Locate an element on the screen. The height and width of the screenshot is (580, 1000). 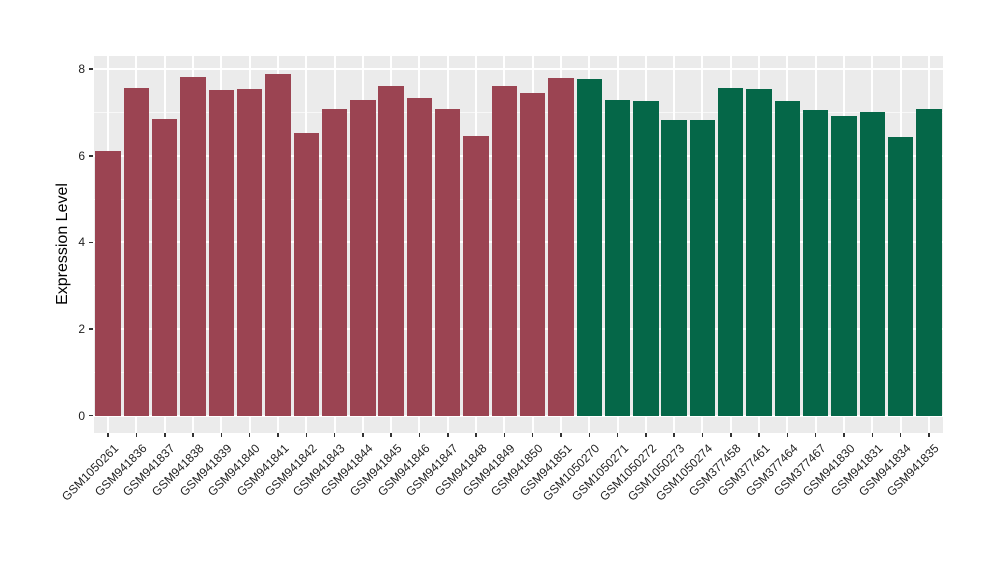
y-tick-label: 0 is located at coordinates (81, 415).